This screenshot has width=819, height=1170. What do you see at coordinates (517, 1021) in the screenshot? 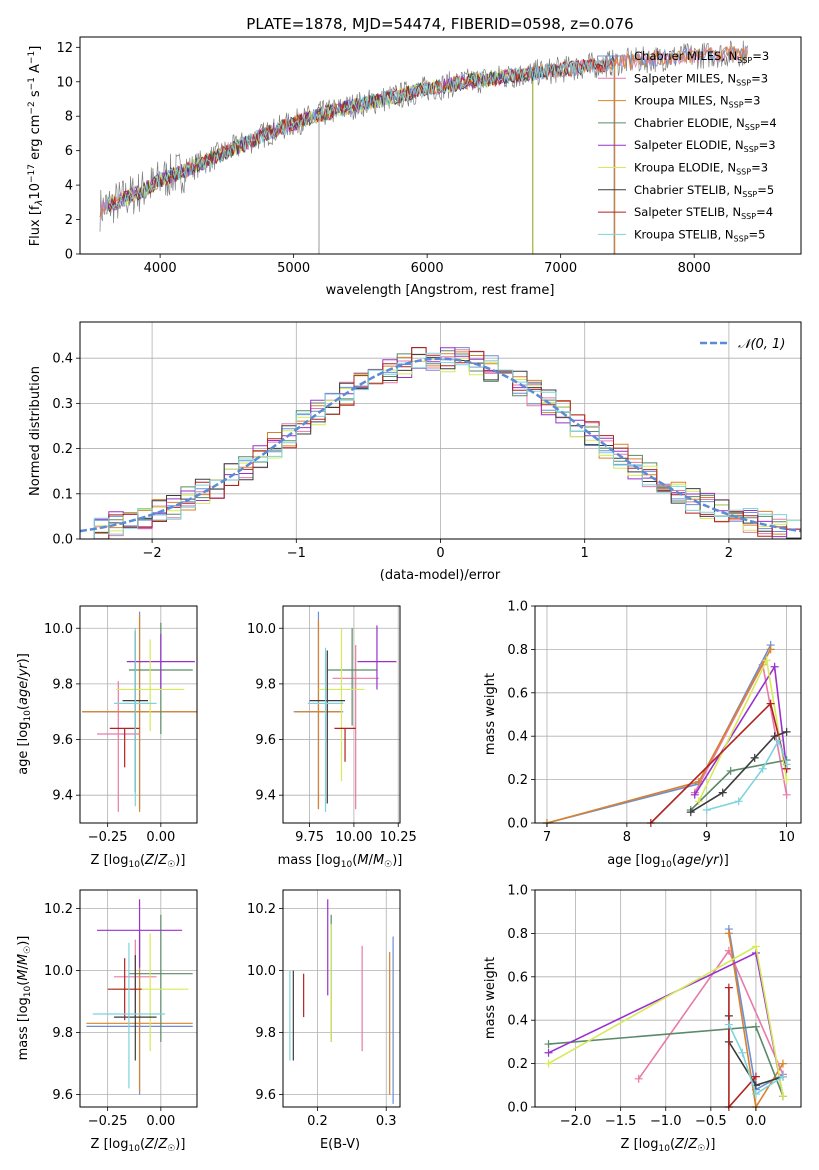
I see `weight-vs-Z-ytick-label: 0.4` at bounding box center [517, 1021].